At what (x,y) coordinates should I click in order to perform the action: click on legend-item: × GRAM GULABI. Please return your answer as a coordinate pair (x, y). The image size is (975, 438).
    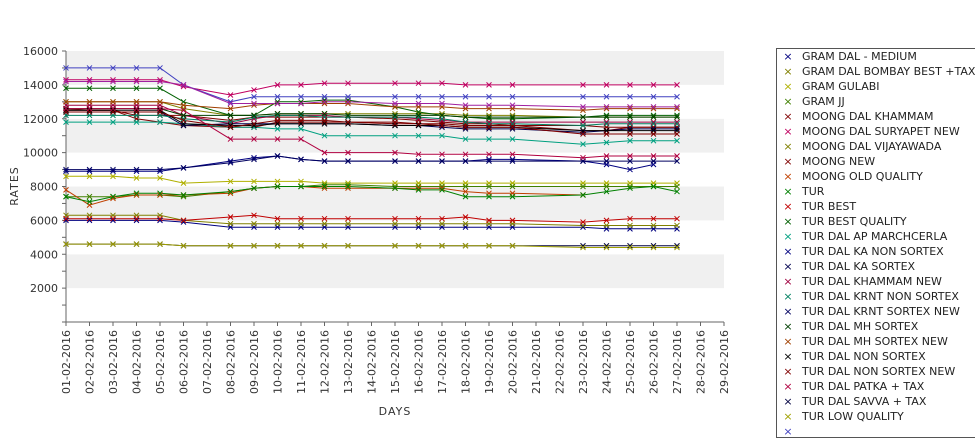
    Looking at the image, I should click on (876, 86).